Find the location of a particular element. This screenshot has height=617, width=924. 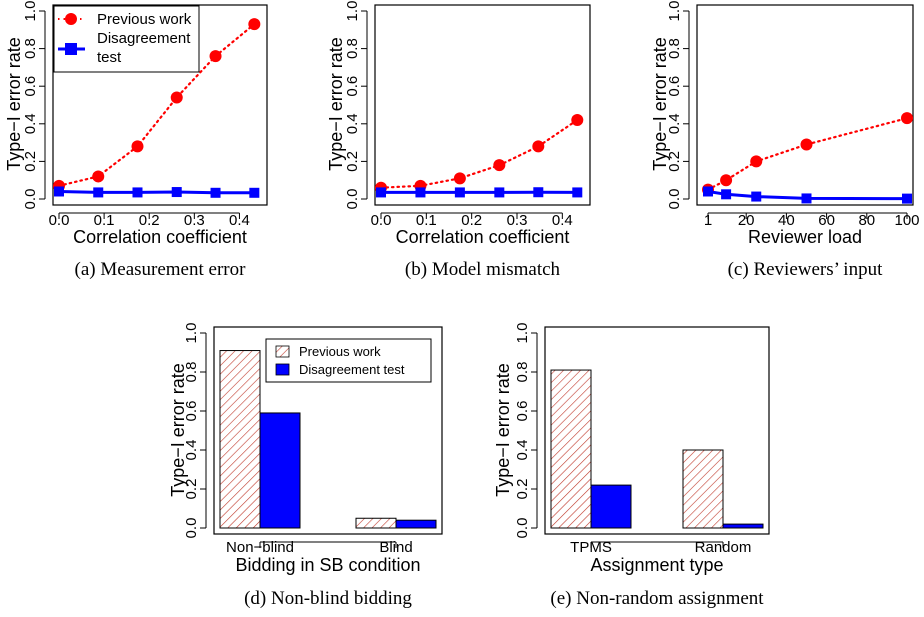

x-axis-label: Correlation coefficient is located at coordinates (160, 237).